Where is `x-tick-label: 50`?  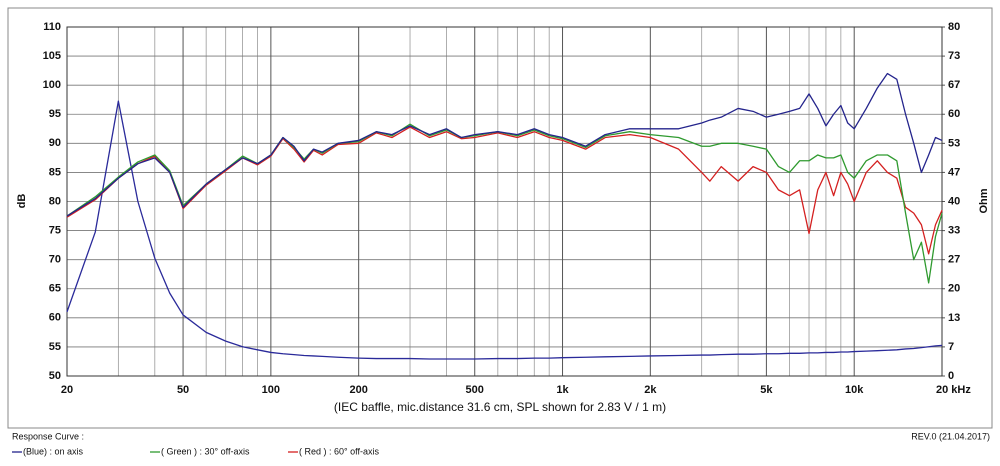
x-tick-label: 50 is located at coordinates (183, 390).